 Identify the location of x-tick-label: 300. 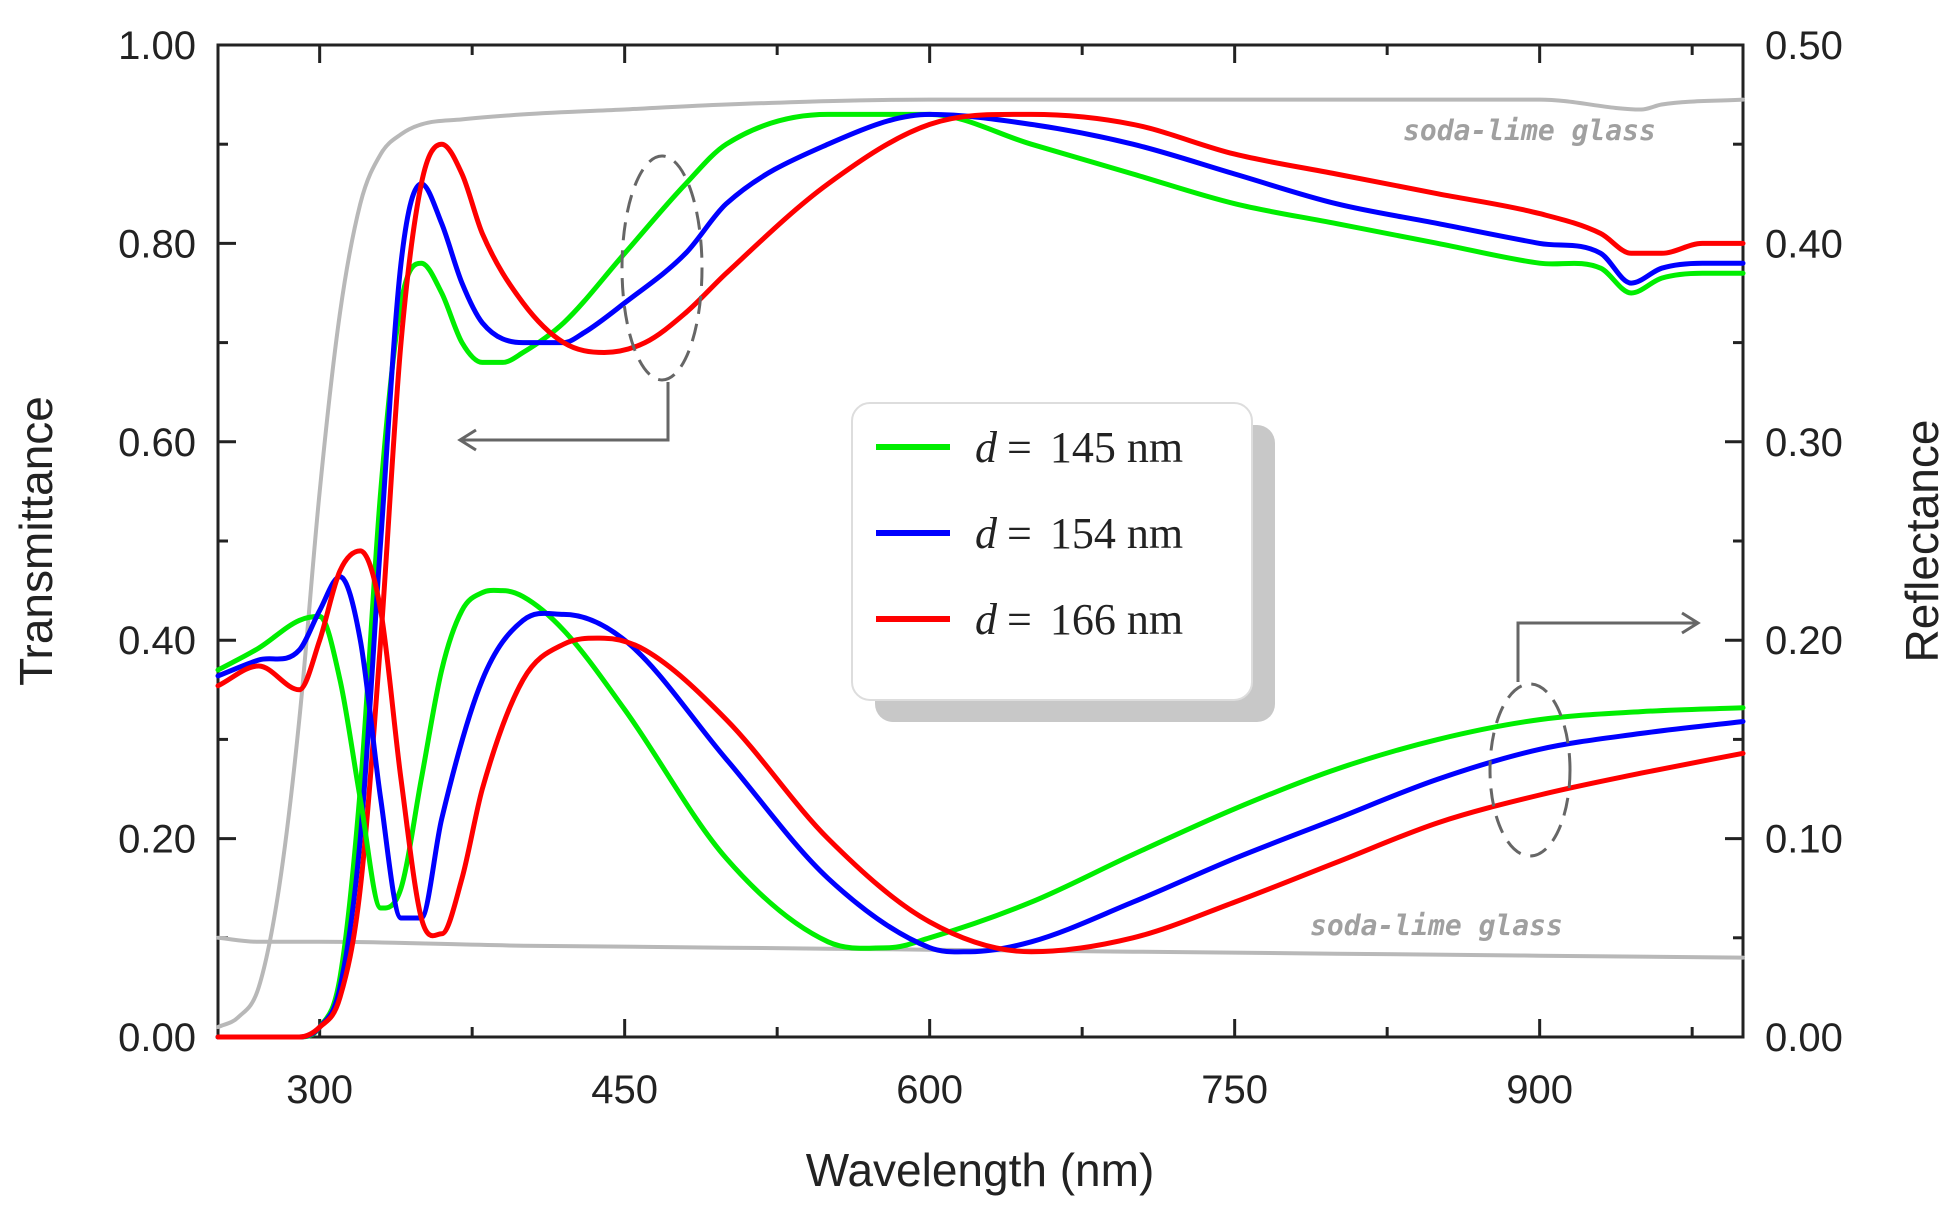
(319, 1090).